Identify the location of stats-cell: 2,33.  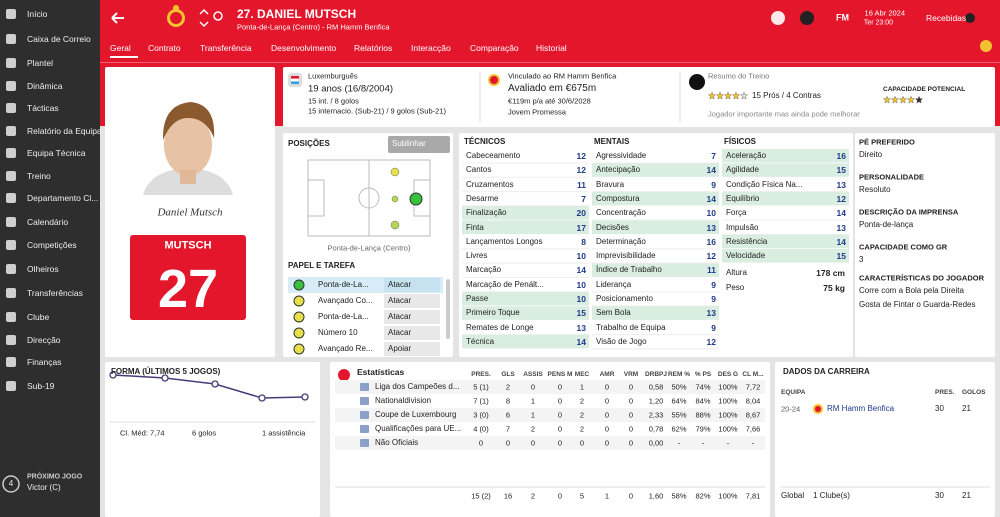
(656, 415).